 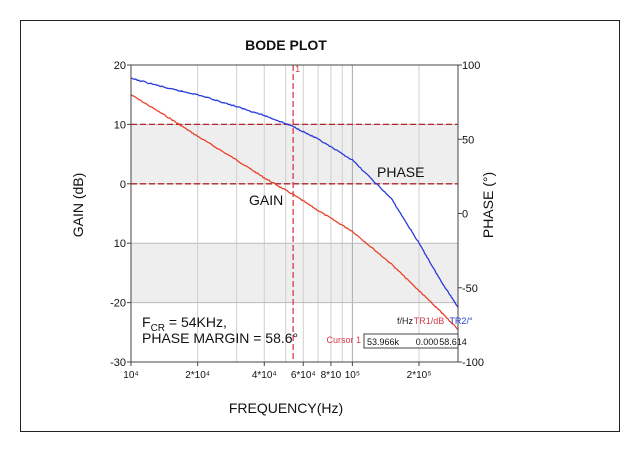 I want to click on crossover-frequency-label: FCR = 54KHz,, so click(x=184, y=324).